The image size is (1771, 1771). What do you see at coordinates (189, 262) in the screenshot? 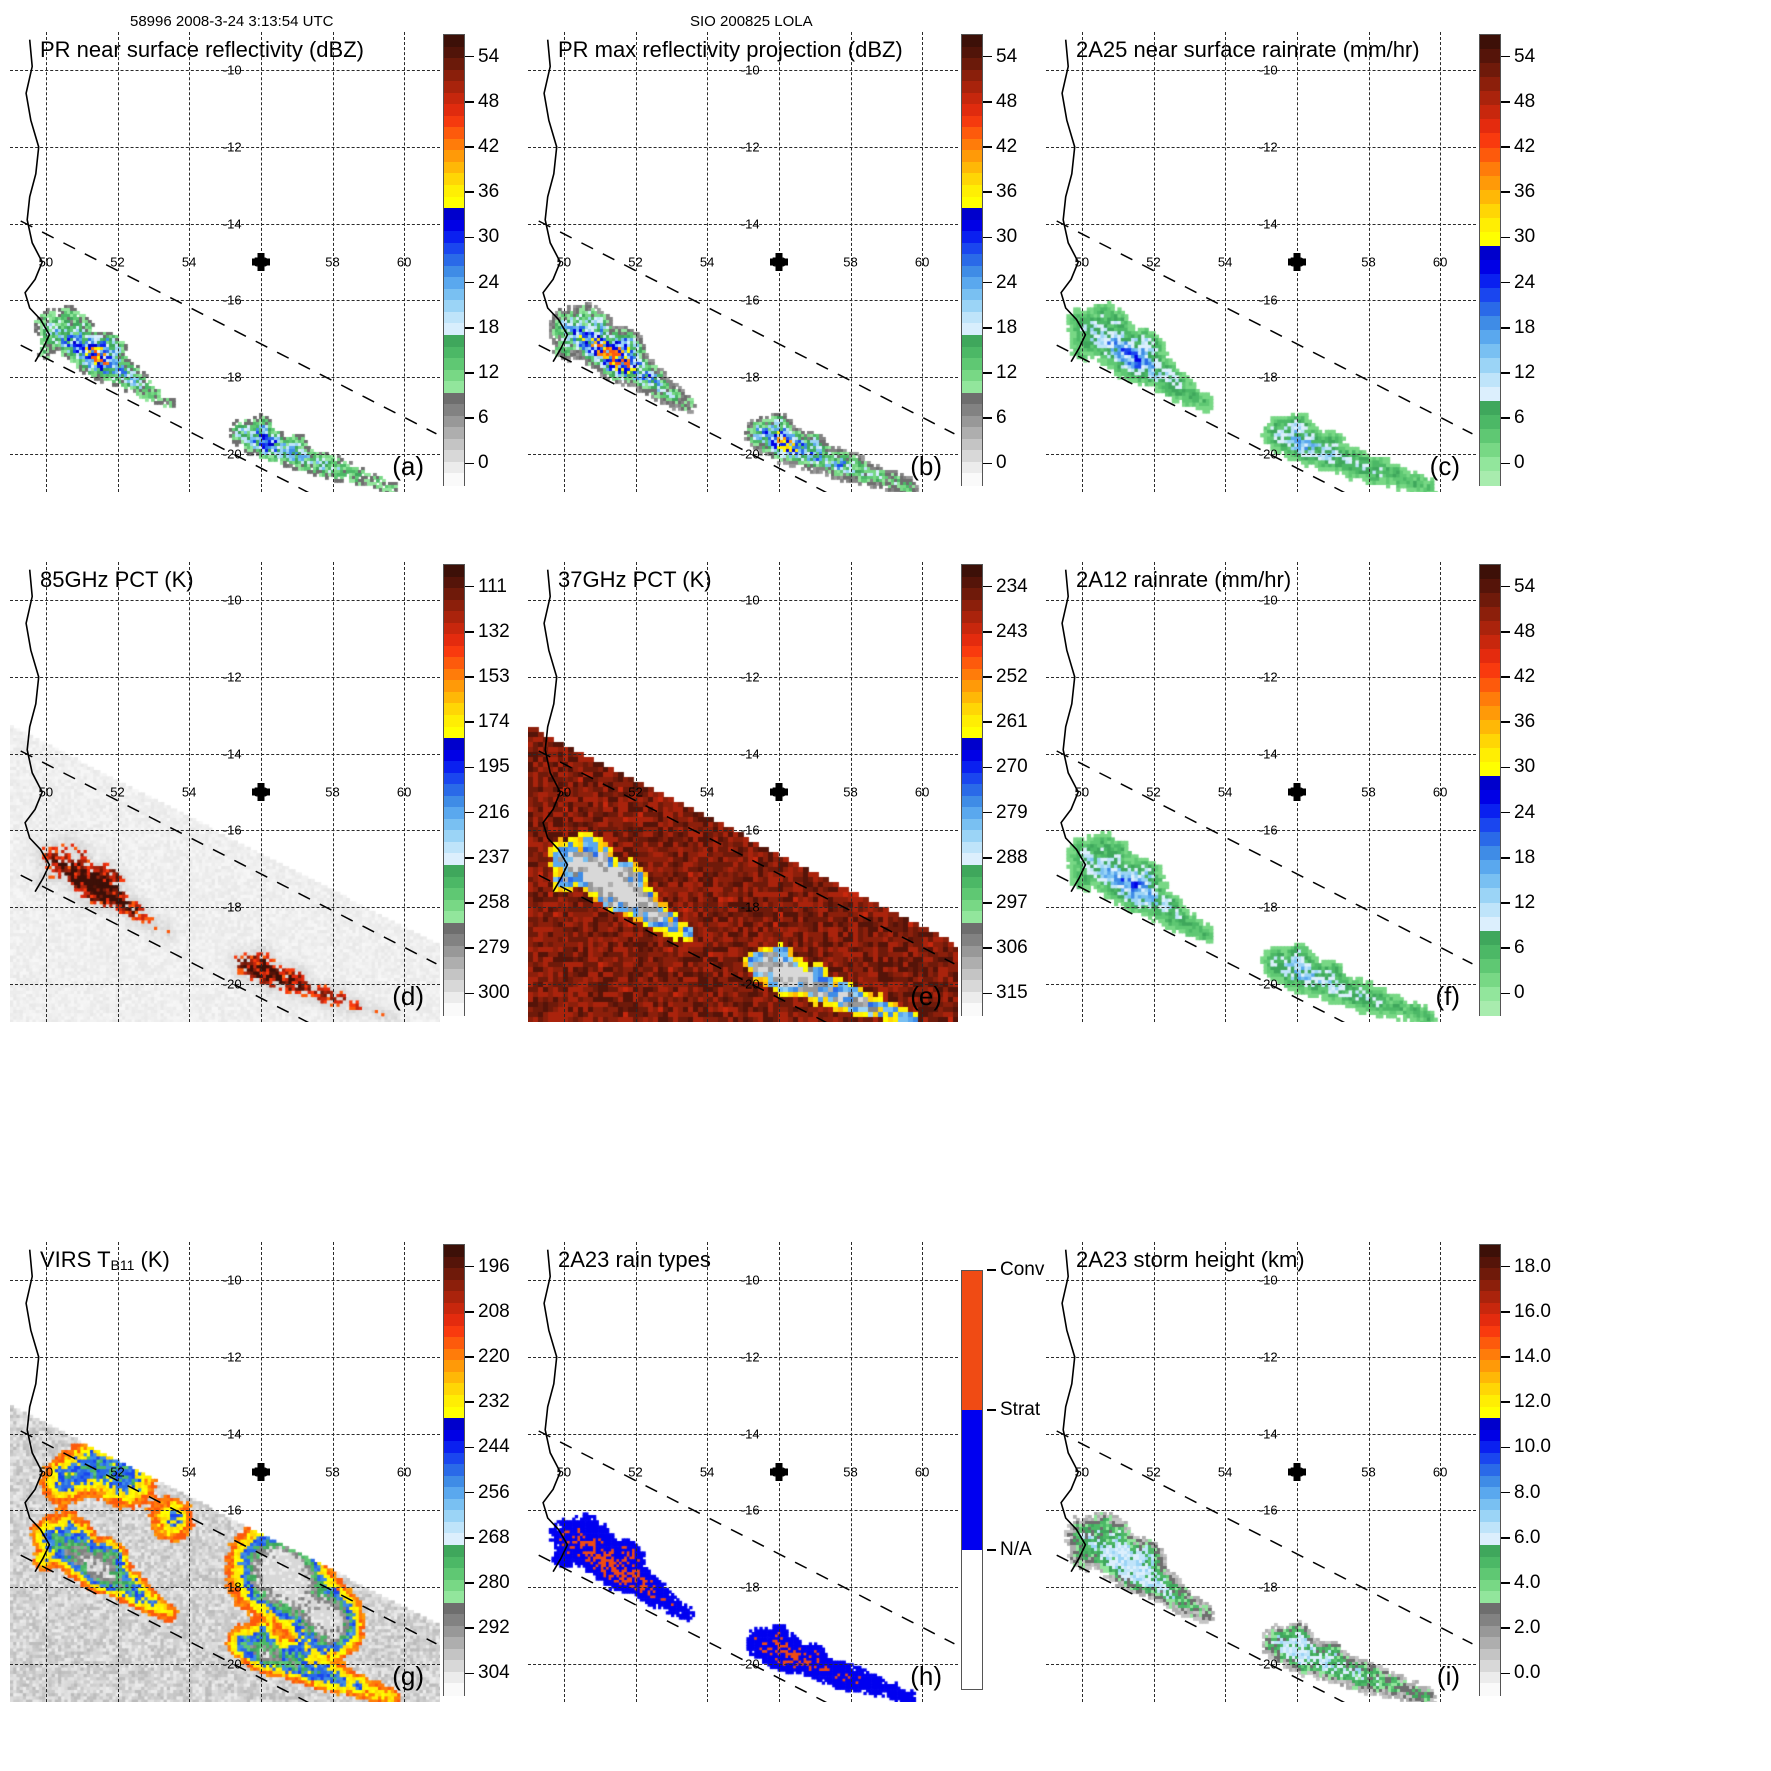
I see `lon-tick-label: 54` at bounding box center [189, 262].